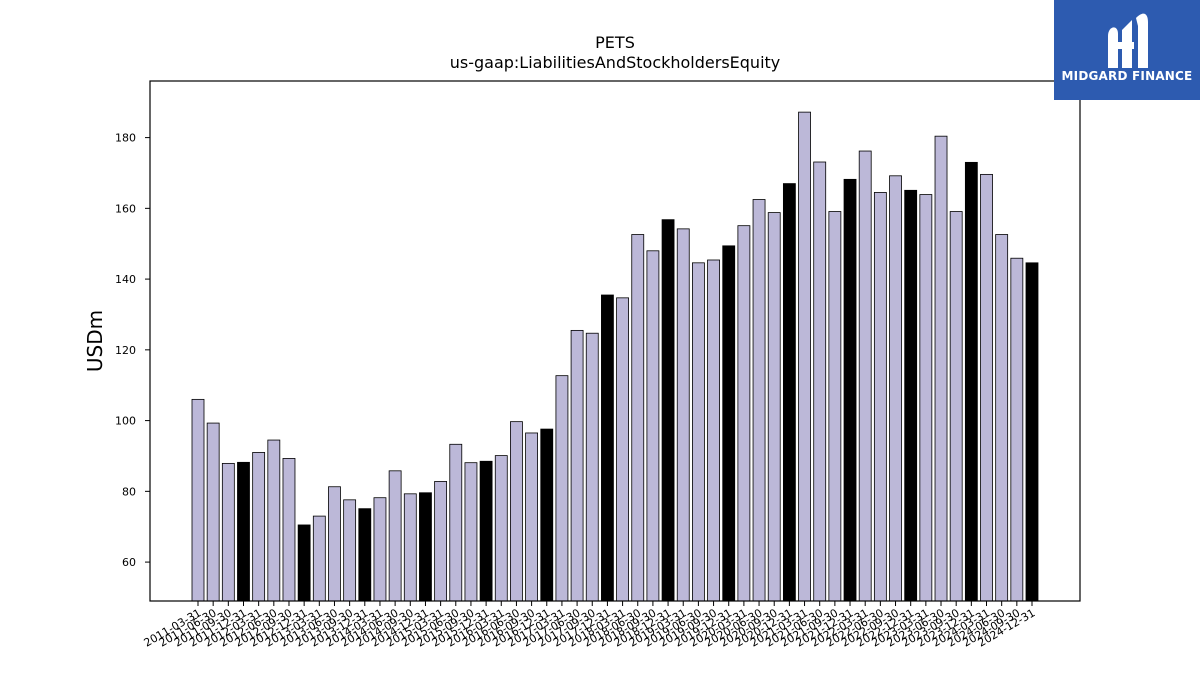  What do you see at coordinates (129, 562) in the screenshot?
I see `y-tick-label: 60` at bounding box center [129, 562].